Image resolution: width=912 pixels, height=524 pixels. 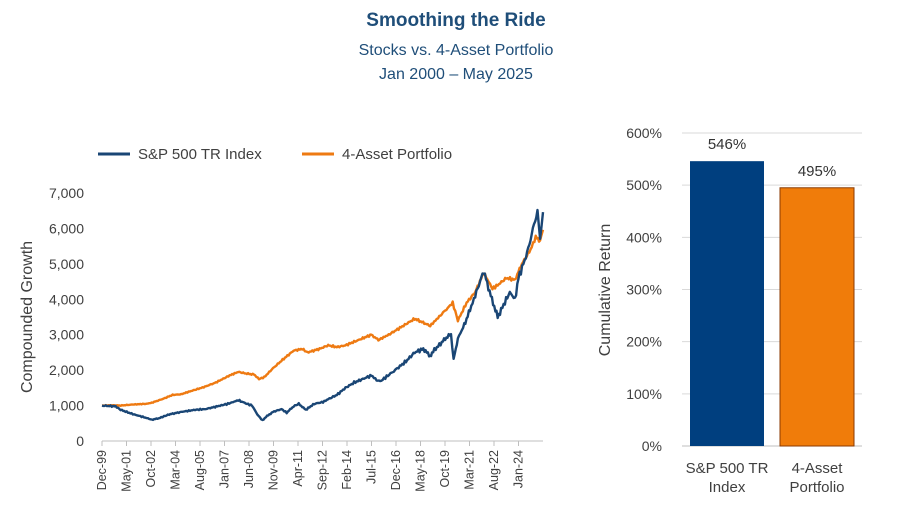 I want to click on bar-category-label: Portfolio, so click(x=816, y=487).